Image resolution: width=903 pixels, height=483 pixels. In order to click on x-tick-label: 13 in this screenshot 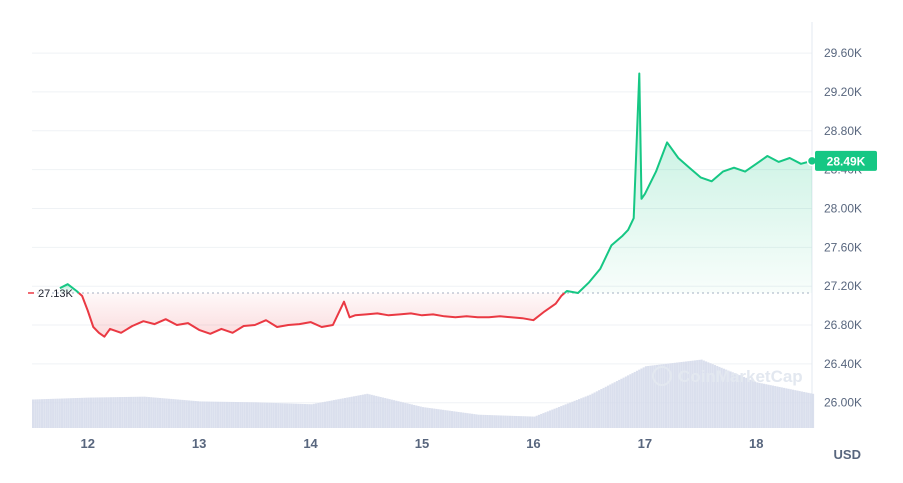, I will do `click(199, 443)`.